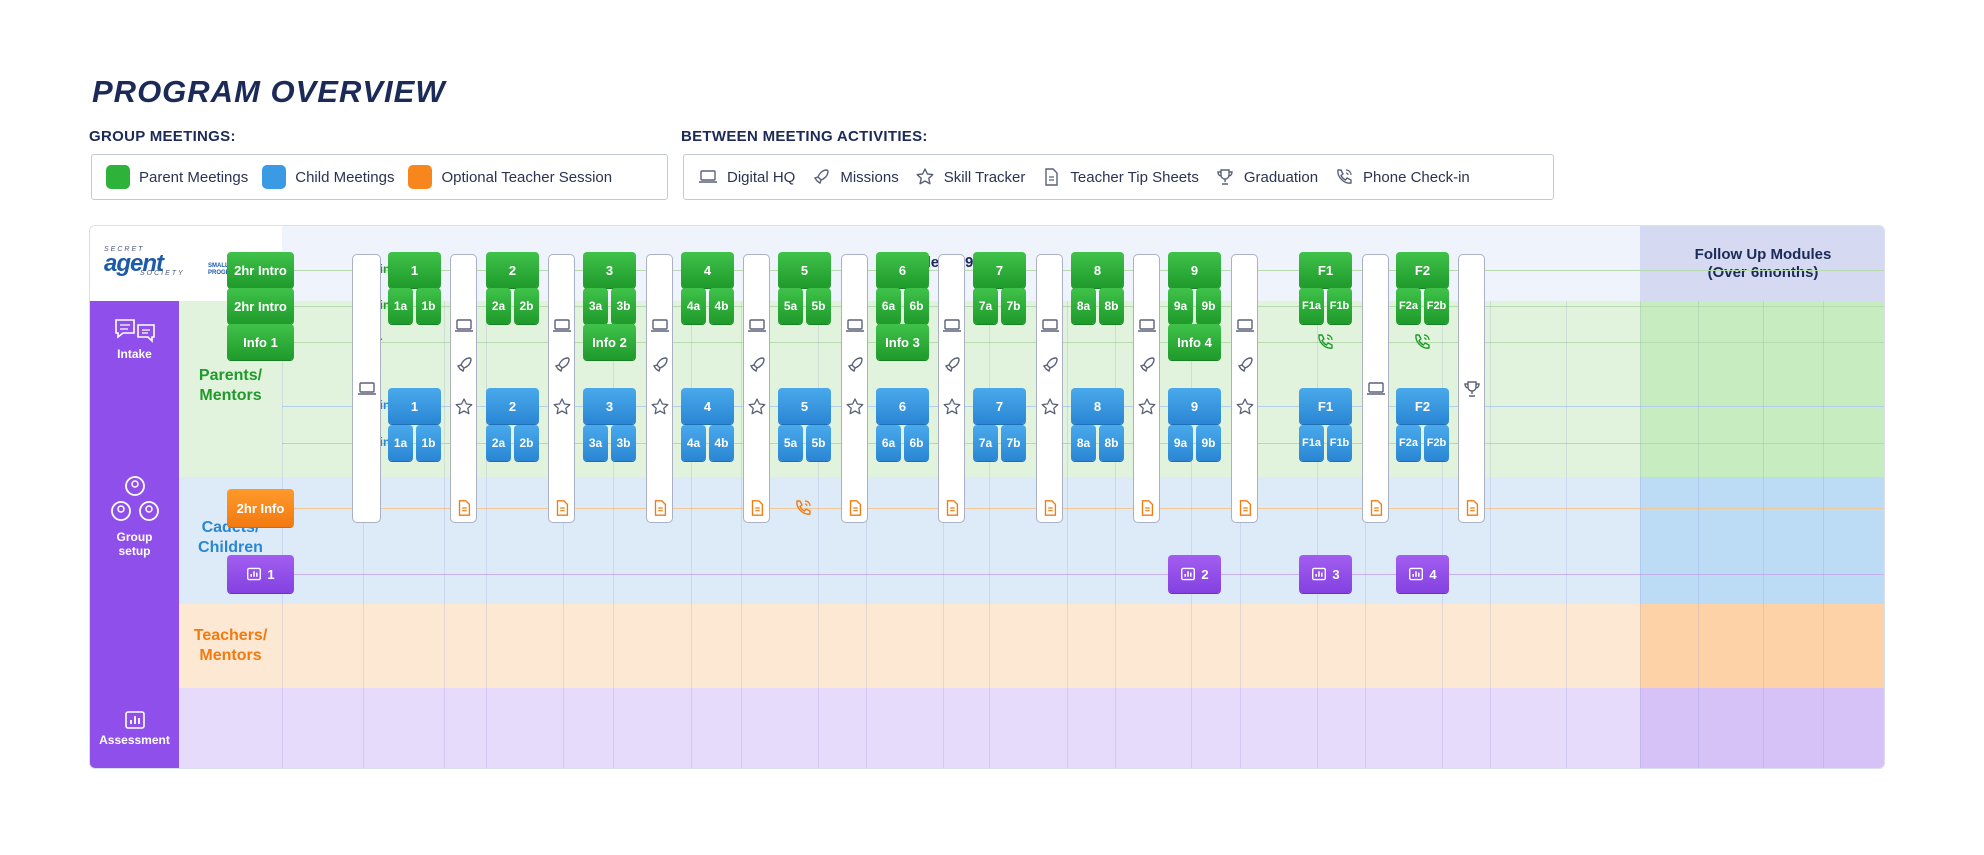 This screenshot has height=855, width=1984. Describe the element at coordinates (595, 306) in the screenshot. I see `module-3-parent-a: 3a` at that location.